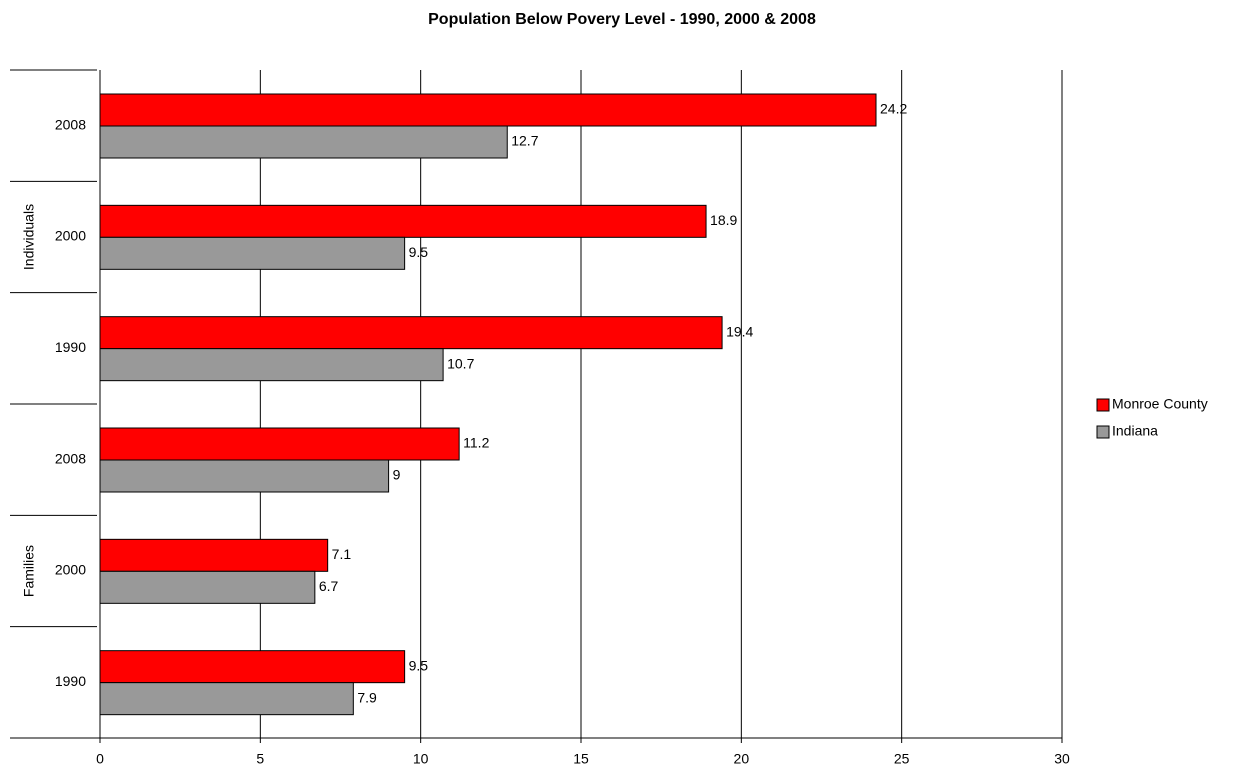 The width and height of the screenshot is (1245, 772). I want to click on legend-label: Monroe County, so click(1160, 404).